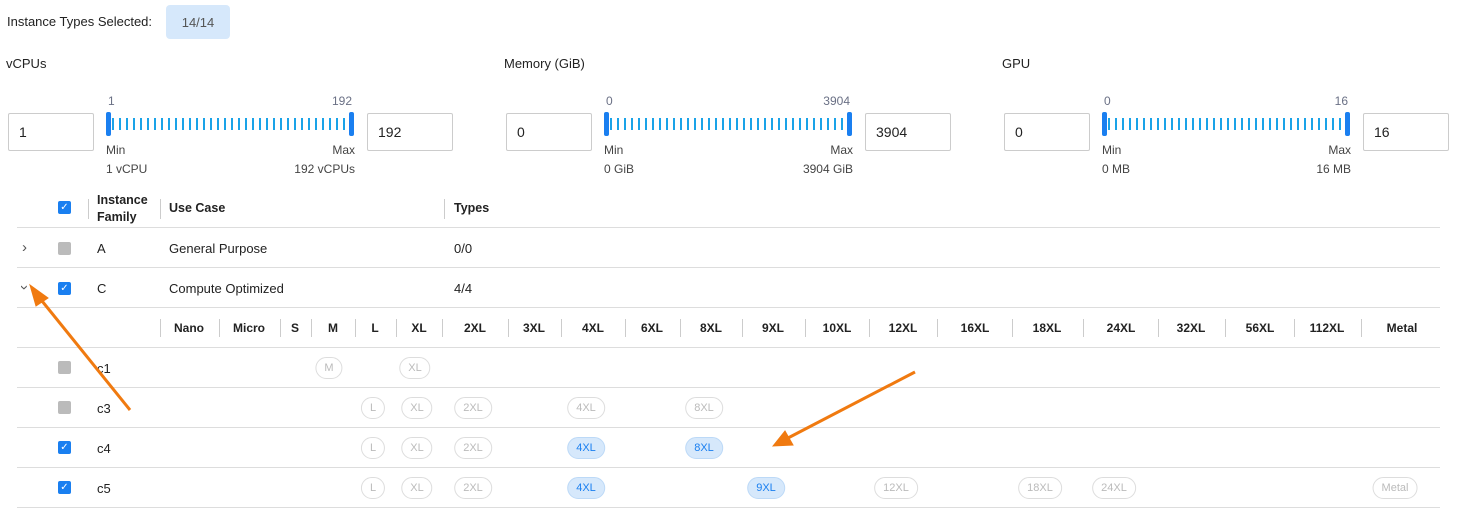 The width and height of the screenshot is (1457, 511). I want to click on col-types: Types, so click(472, 208).